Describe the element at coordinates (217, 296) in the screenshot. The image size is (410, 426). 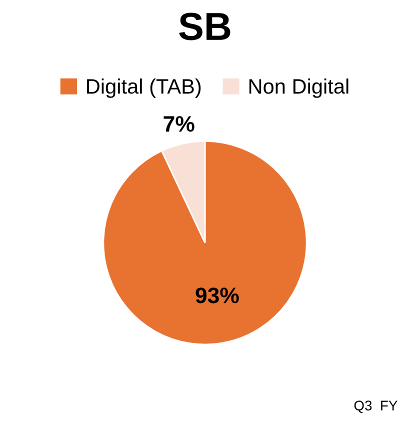
I see `data-label: 93%` at that location.